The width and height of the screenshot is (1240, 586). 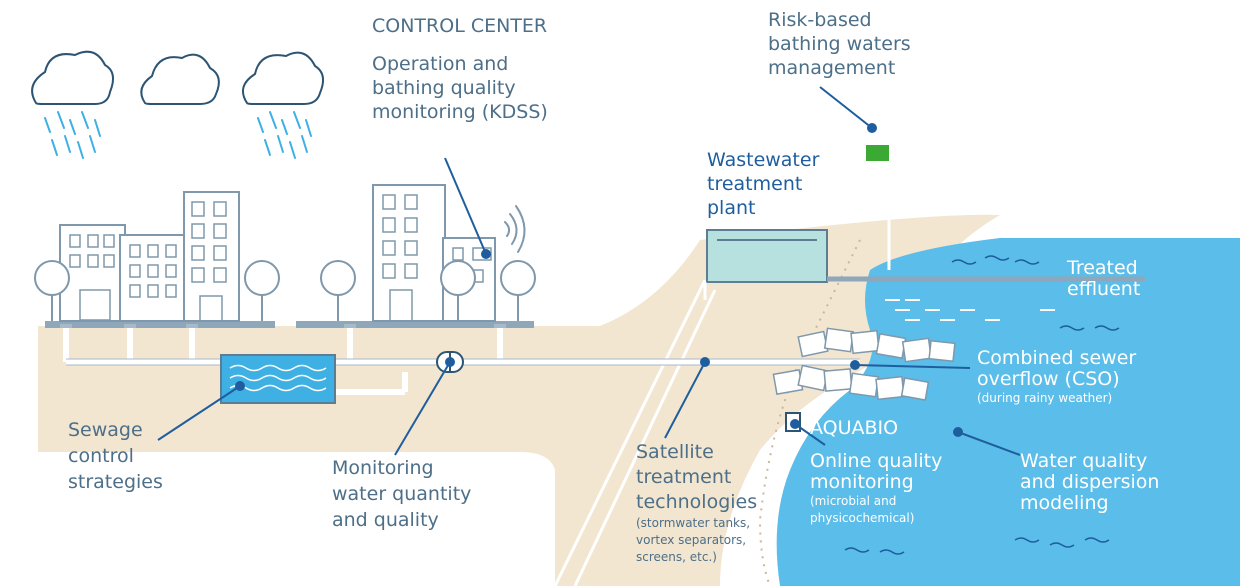 I want to click on label-line: management, so click(x=832, y=68).